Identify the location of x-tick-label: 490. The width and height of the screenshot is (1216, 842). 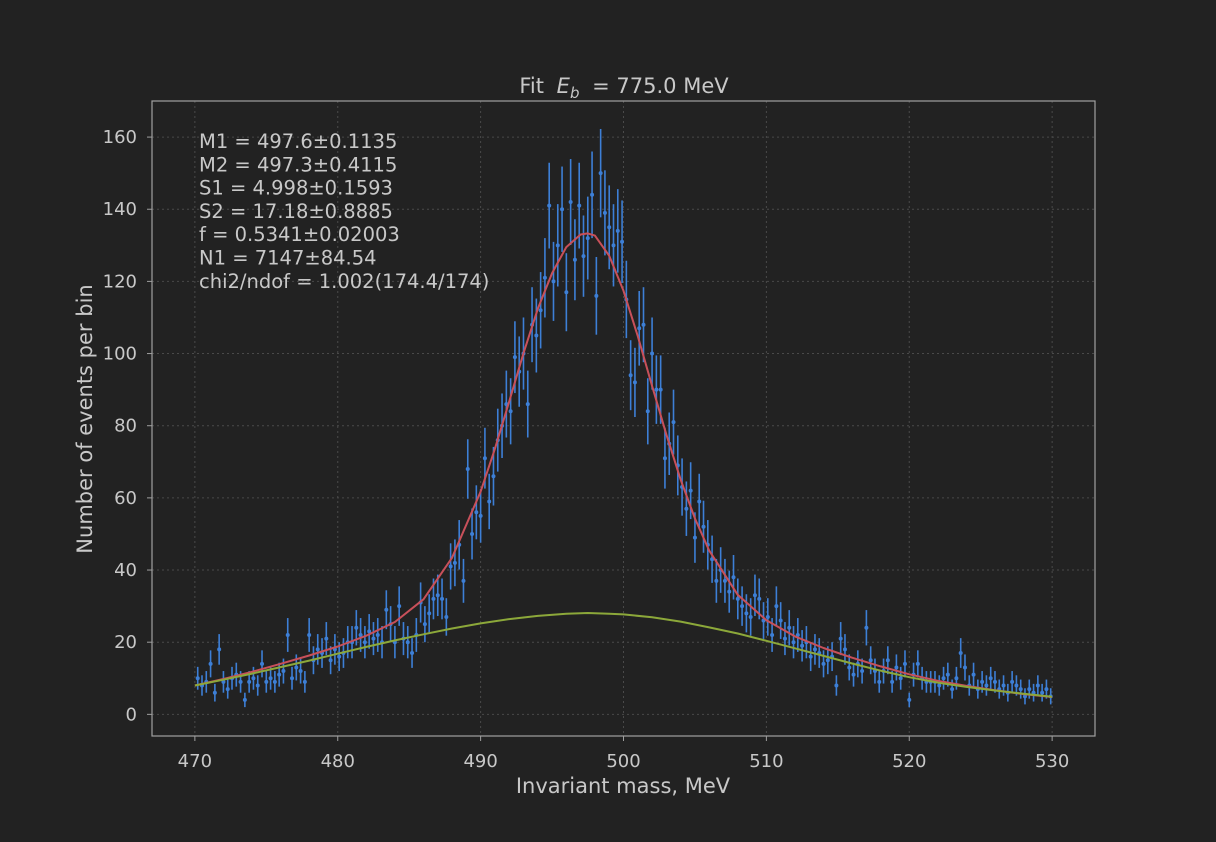
(480, 761).